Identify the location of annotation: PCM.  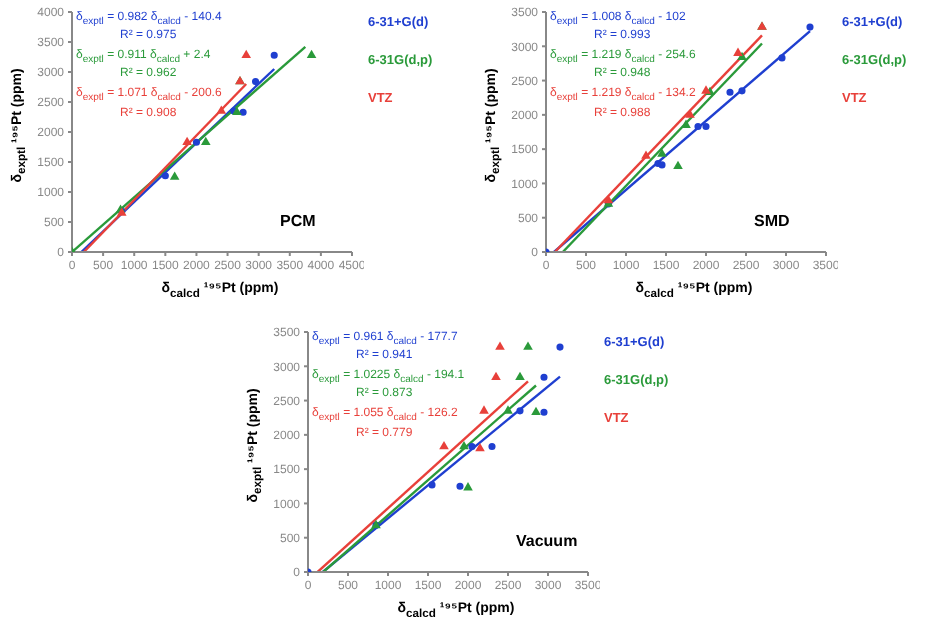
(298, 221).